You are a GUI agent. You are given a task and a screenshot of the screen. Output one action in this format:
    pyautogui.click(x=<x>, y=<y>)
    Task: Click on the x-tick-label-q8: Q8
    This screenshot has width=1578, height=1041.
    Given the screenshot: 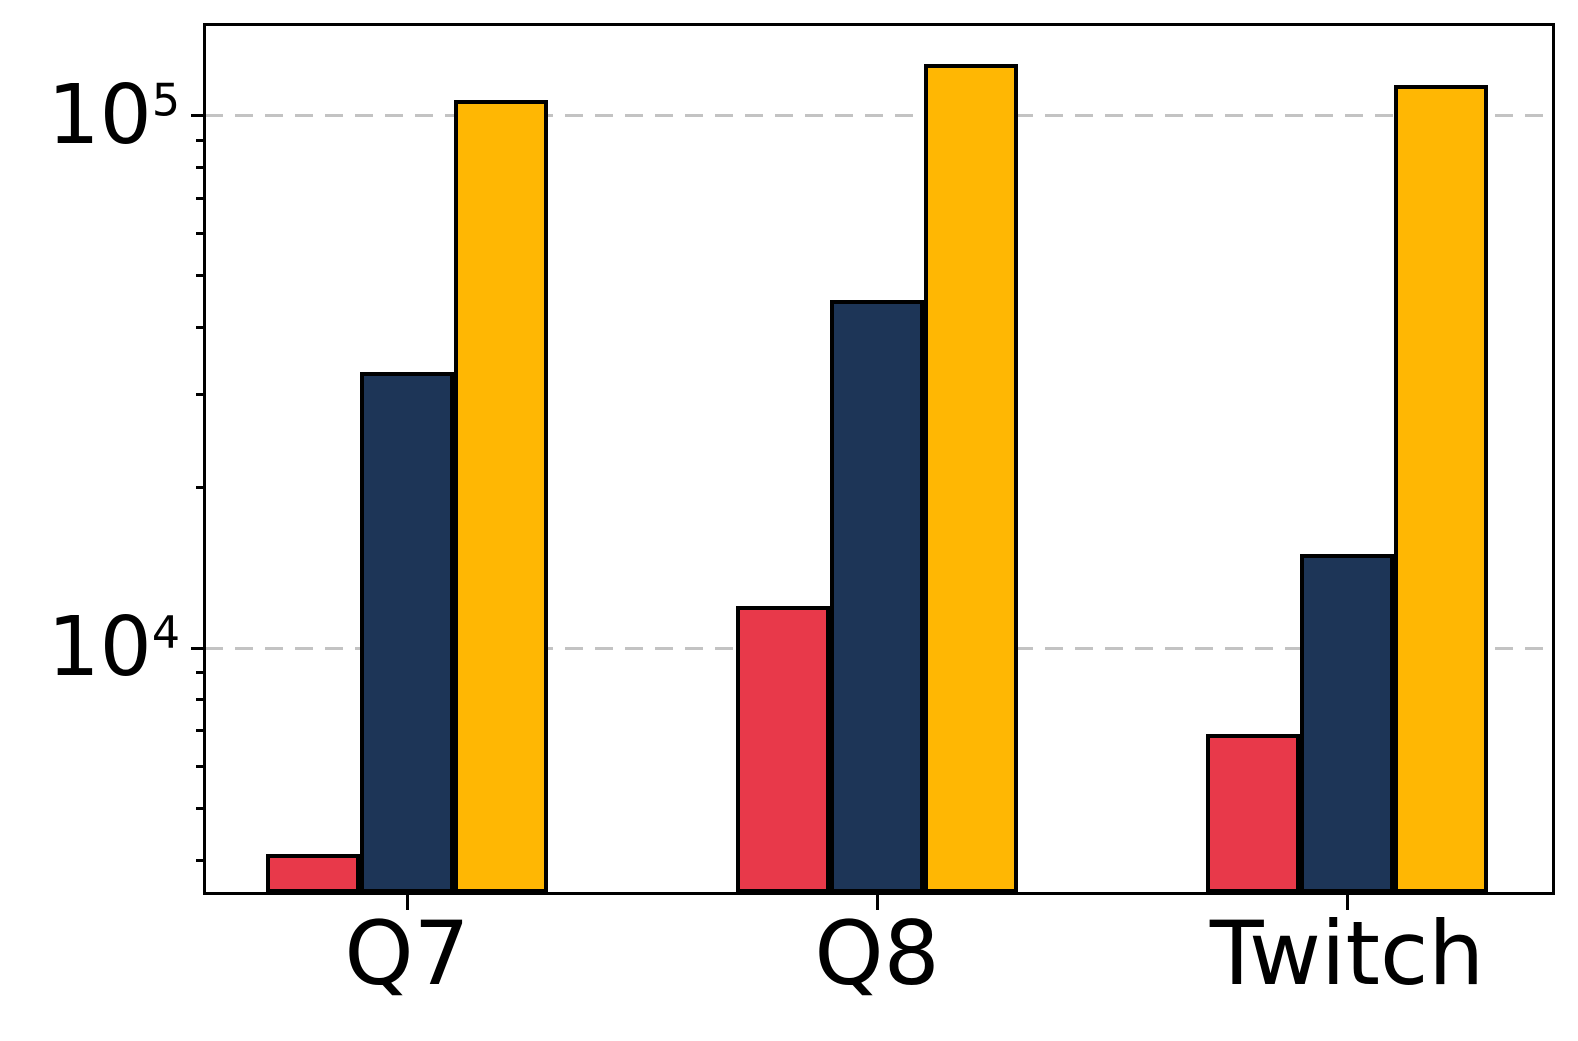 What is the action you would take?
    pyautogui.click(x=877, y=953)
    